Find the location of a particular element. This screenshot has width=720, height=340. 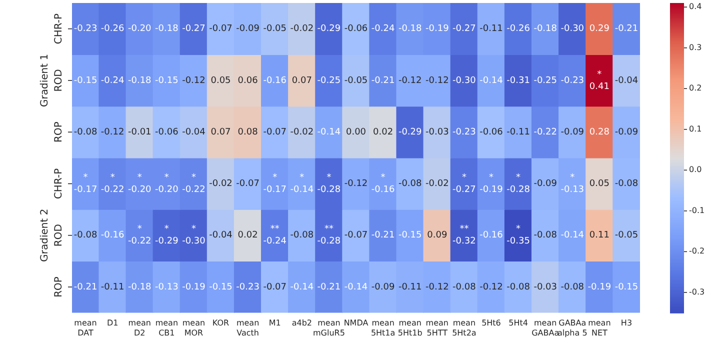

data-label: 0.09 is located at coordinates (437, 235).